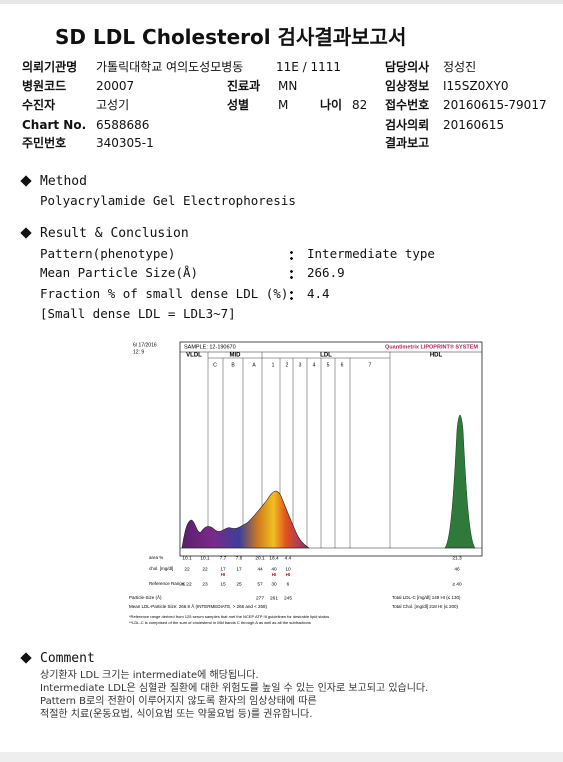 The width and height of the screenshot is (563, 762). I want to click on date: 6/ 17/2016, so click(145, 345).